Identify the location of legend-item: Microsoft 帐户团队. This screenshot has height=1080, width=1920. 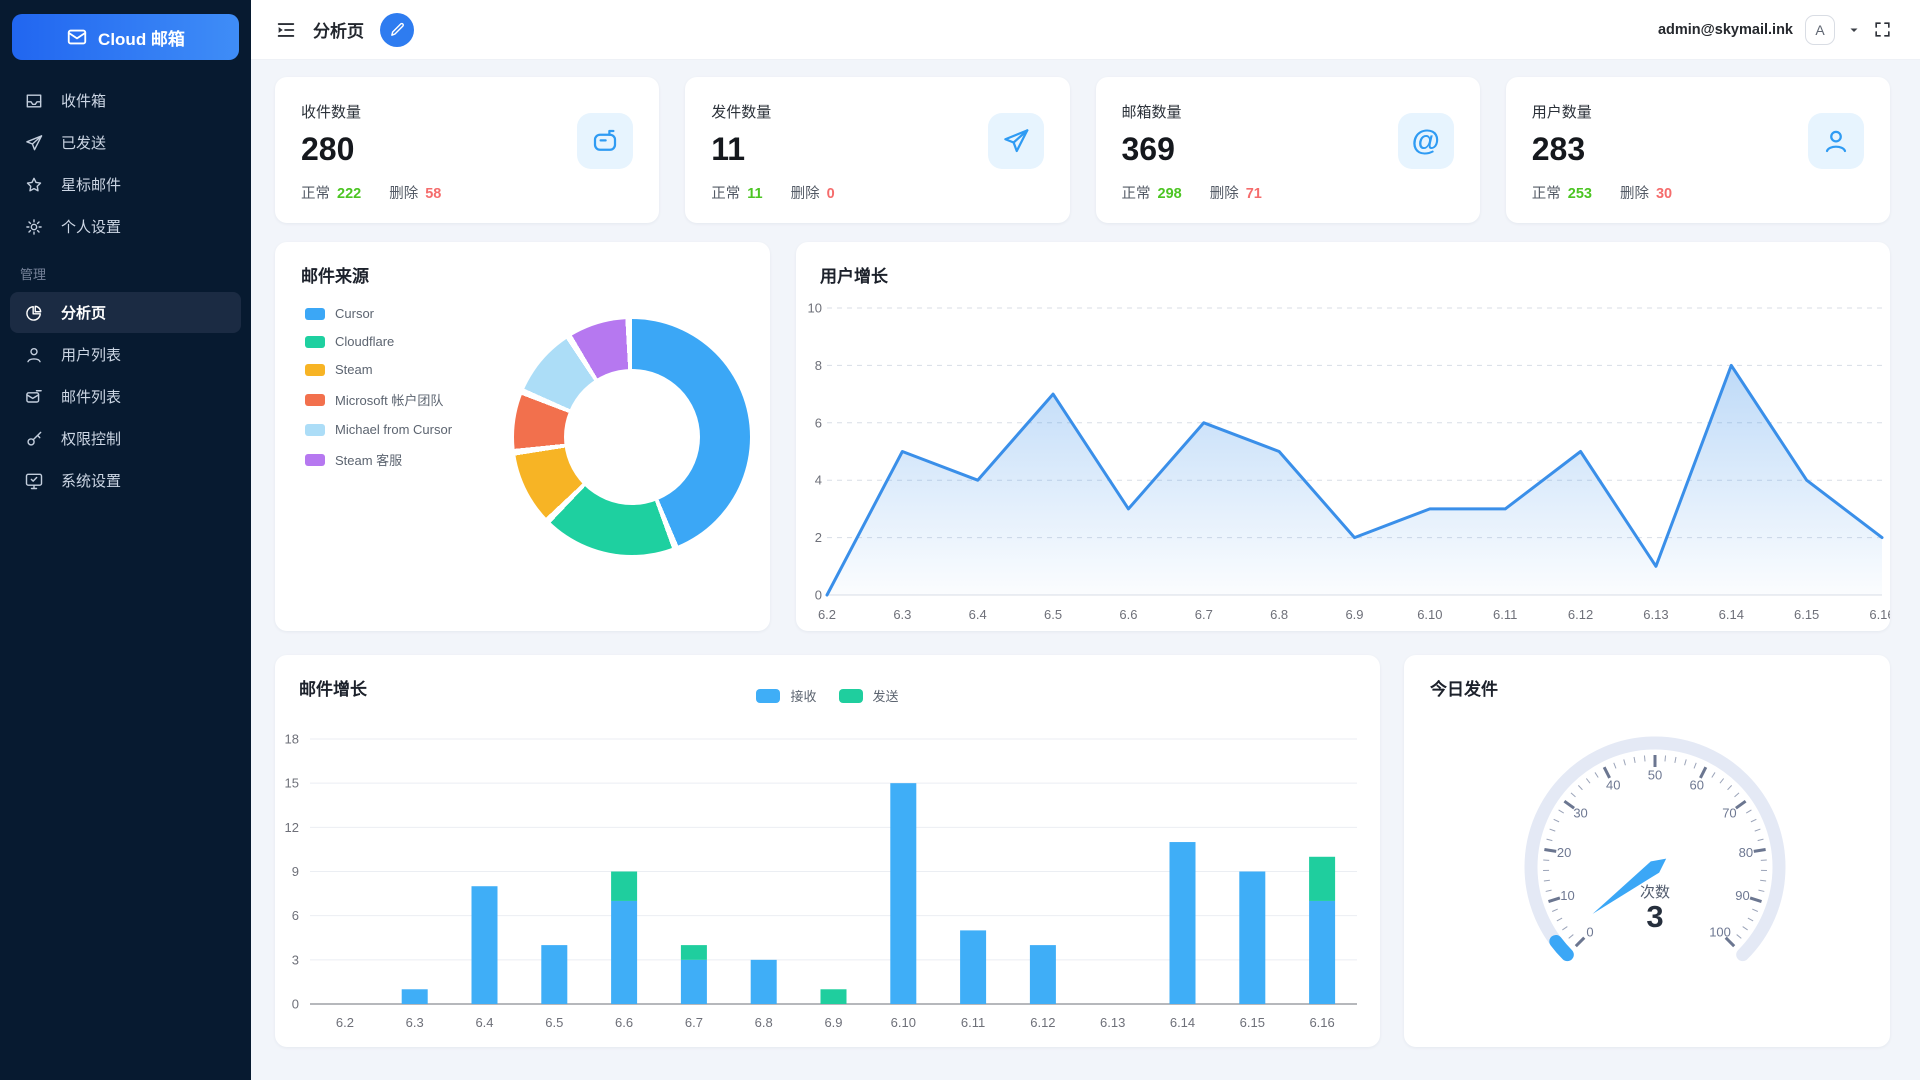
(378, 399).